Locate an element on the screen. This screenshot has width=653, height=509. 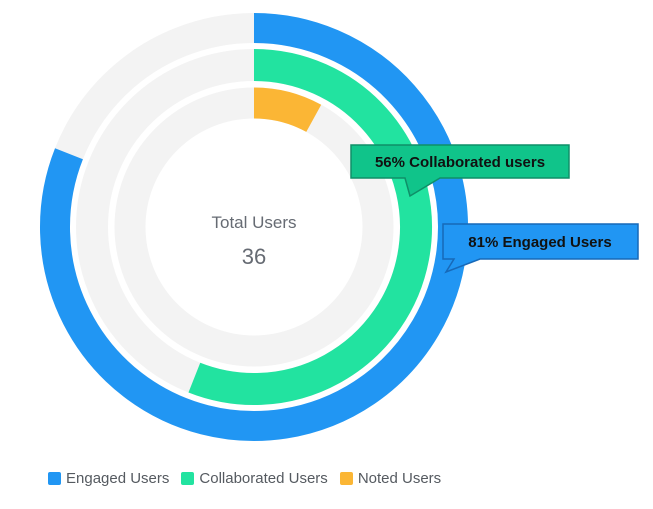
legend-item-engaged: Engaged Users is located at coordinates (108, 478).